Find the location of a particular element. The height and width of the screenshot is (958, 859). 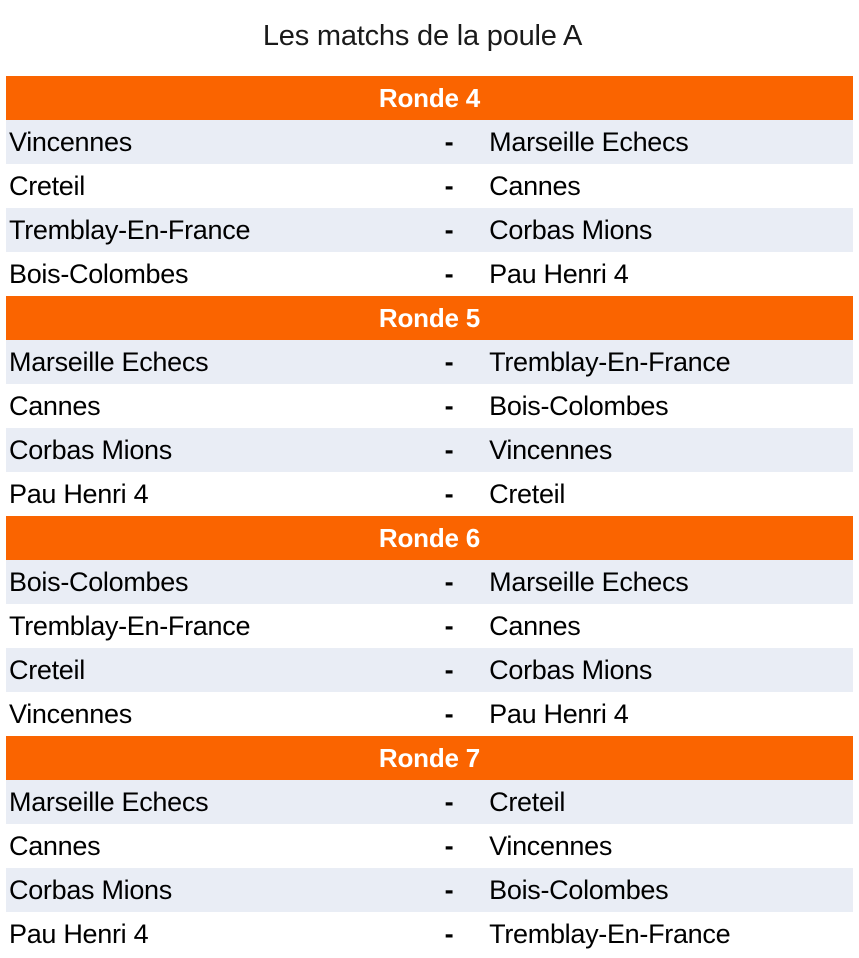

table-row: Vincennes - Marseille Echecs is located at coordinates (429, 142).